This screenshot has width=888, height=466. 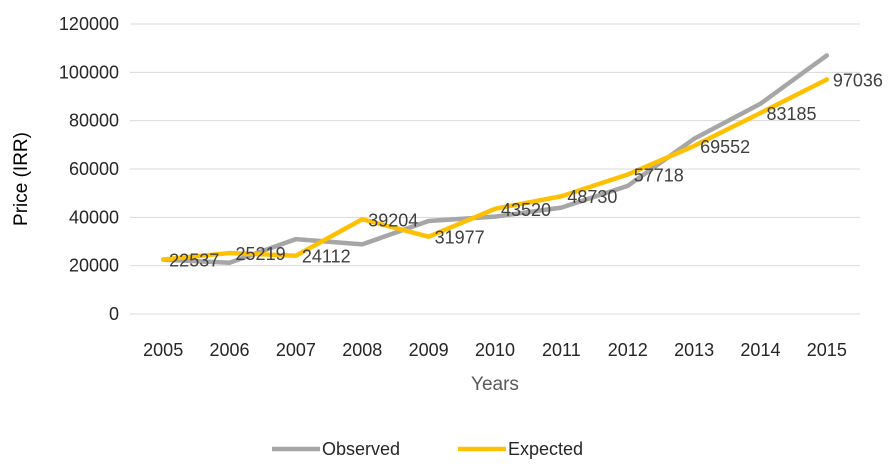 I want to click on y-axis-ticks: 0 20000 40000 60000 80000 100000 120000, so click(x=89, y=169).